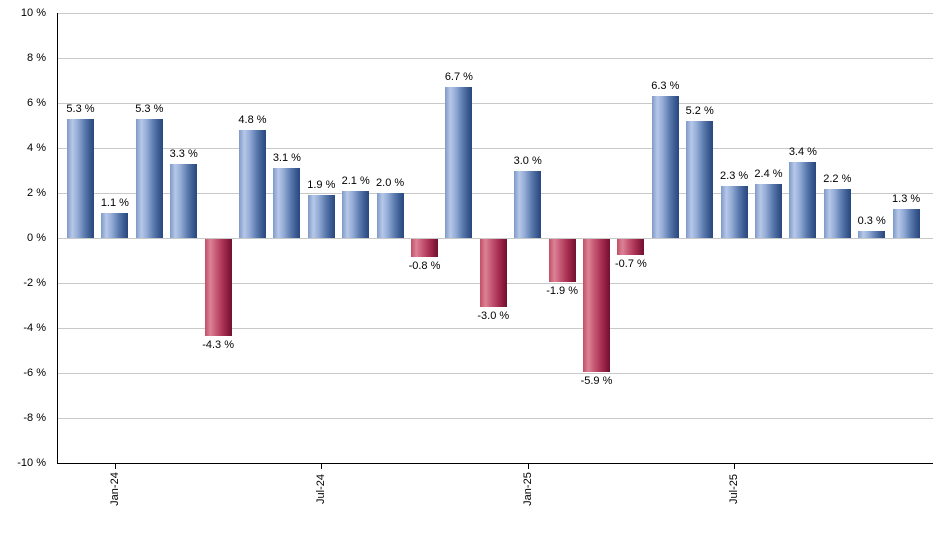 This screenshot has width=940, height=550. What do you see at coordinates (527, 489) in the screenshot?
I see `x-axis-tick-label: Jan-25` at bounding box center [527, 489].